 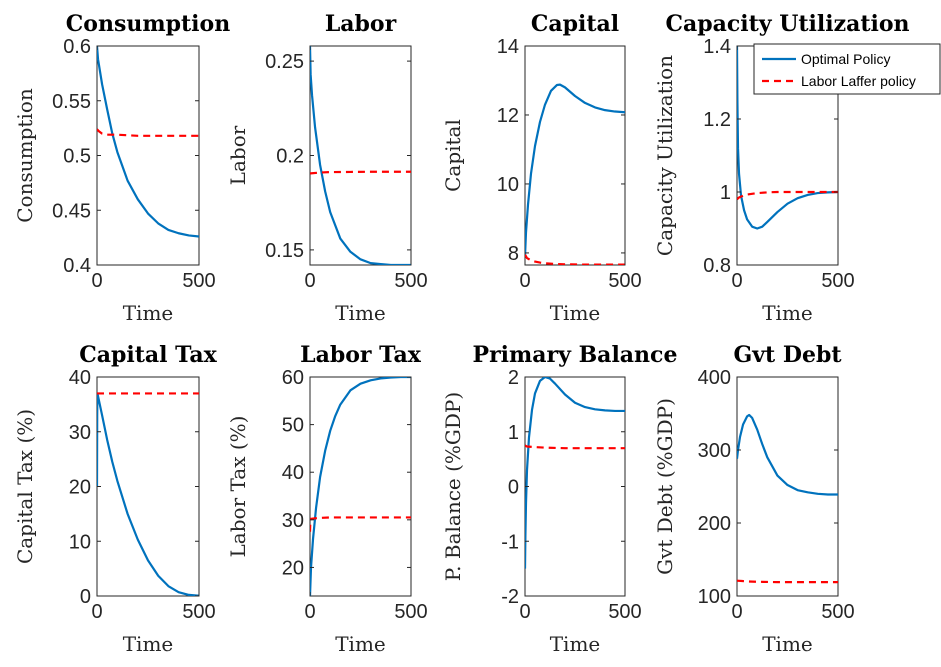 I want to click on y-tick-label: 0.55, so click(x=71, y=102).